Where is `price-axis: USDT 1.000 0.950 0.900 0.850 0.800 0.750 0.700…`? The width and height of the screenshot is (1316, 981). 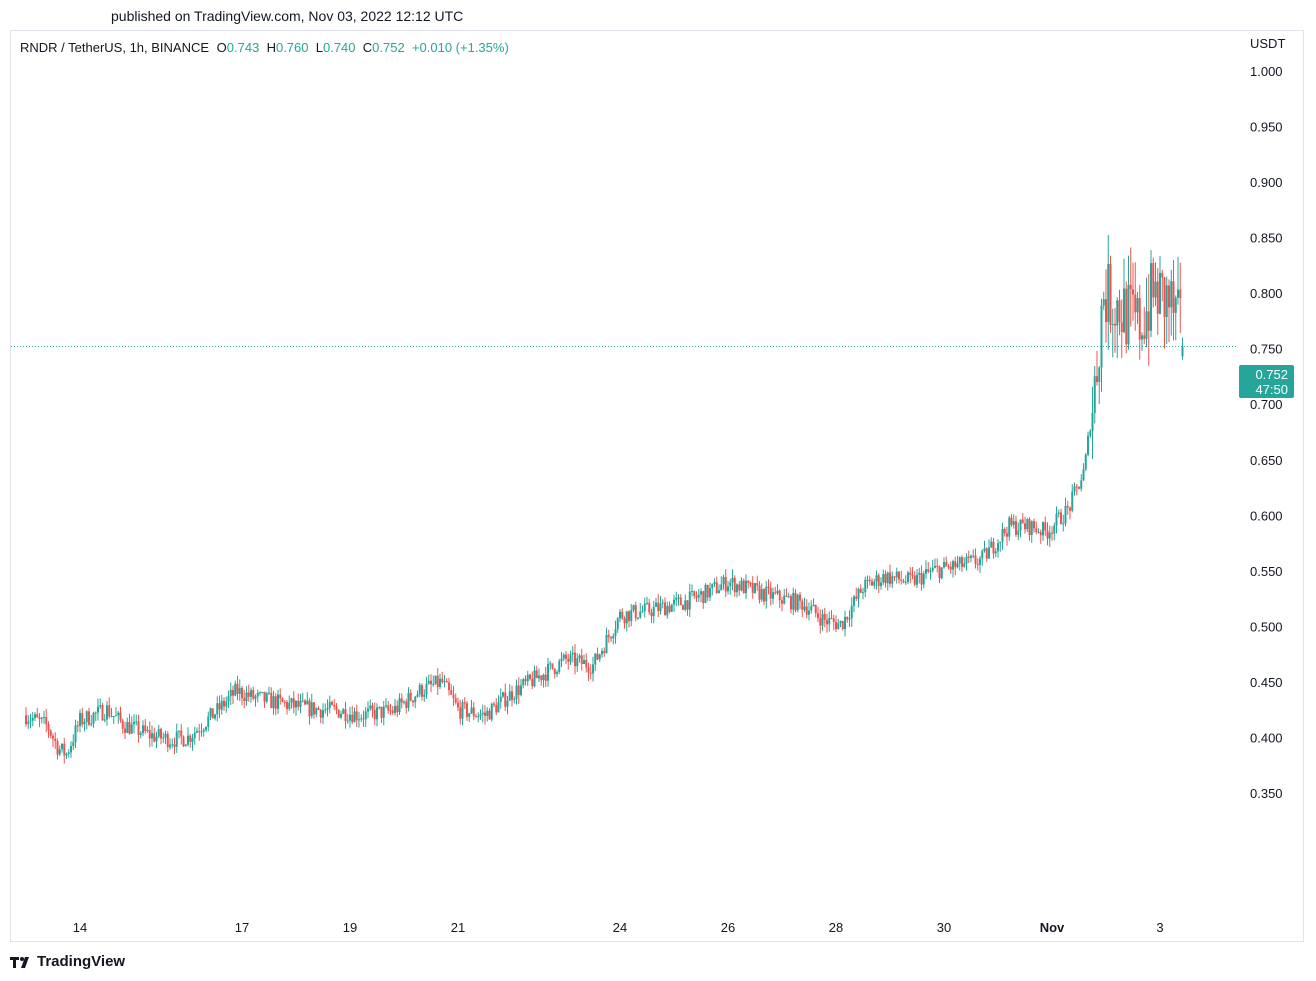
price-axis: USDT 1.000 0.950 0.900 0.850 0.800 0.750 0.700… is located at coordinates (1267, 418).